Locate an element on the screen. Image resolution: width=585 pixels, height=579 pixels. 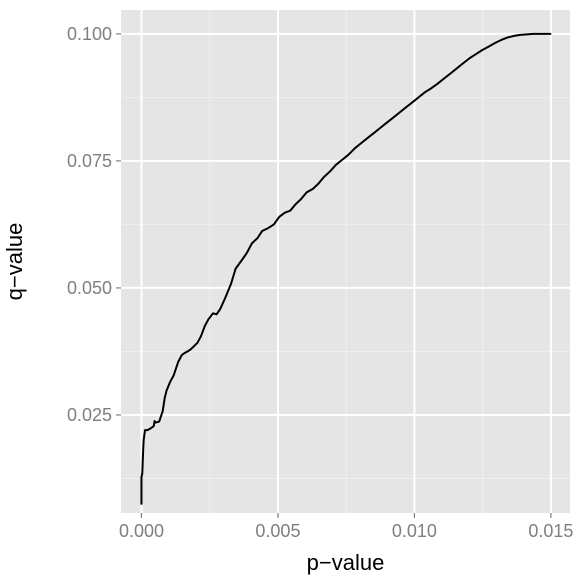
x-axis: 0.000 0.005 0.010 0.015 is located at coordinates (346, 527).